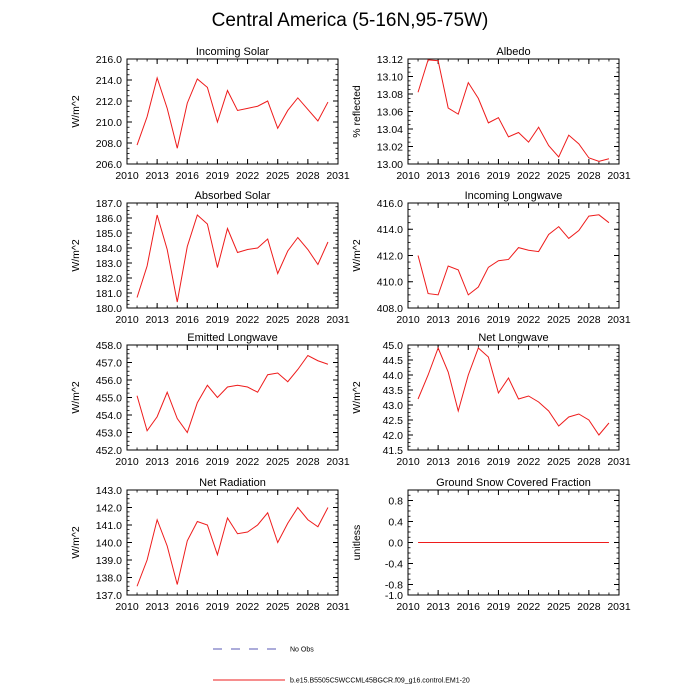 This screenshot has height=700, width=700. I want to click on legend-obs-label: No Obs, so click(302, 650).